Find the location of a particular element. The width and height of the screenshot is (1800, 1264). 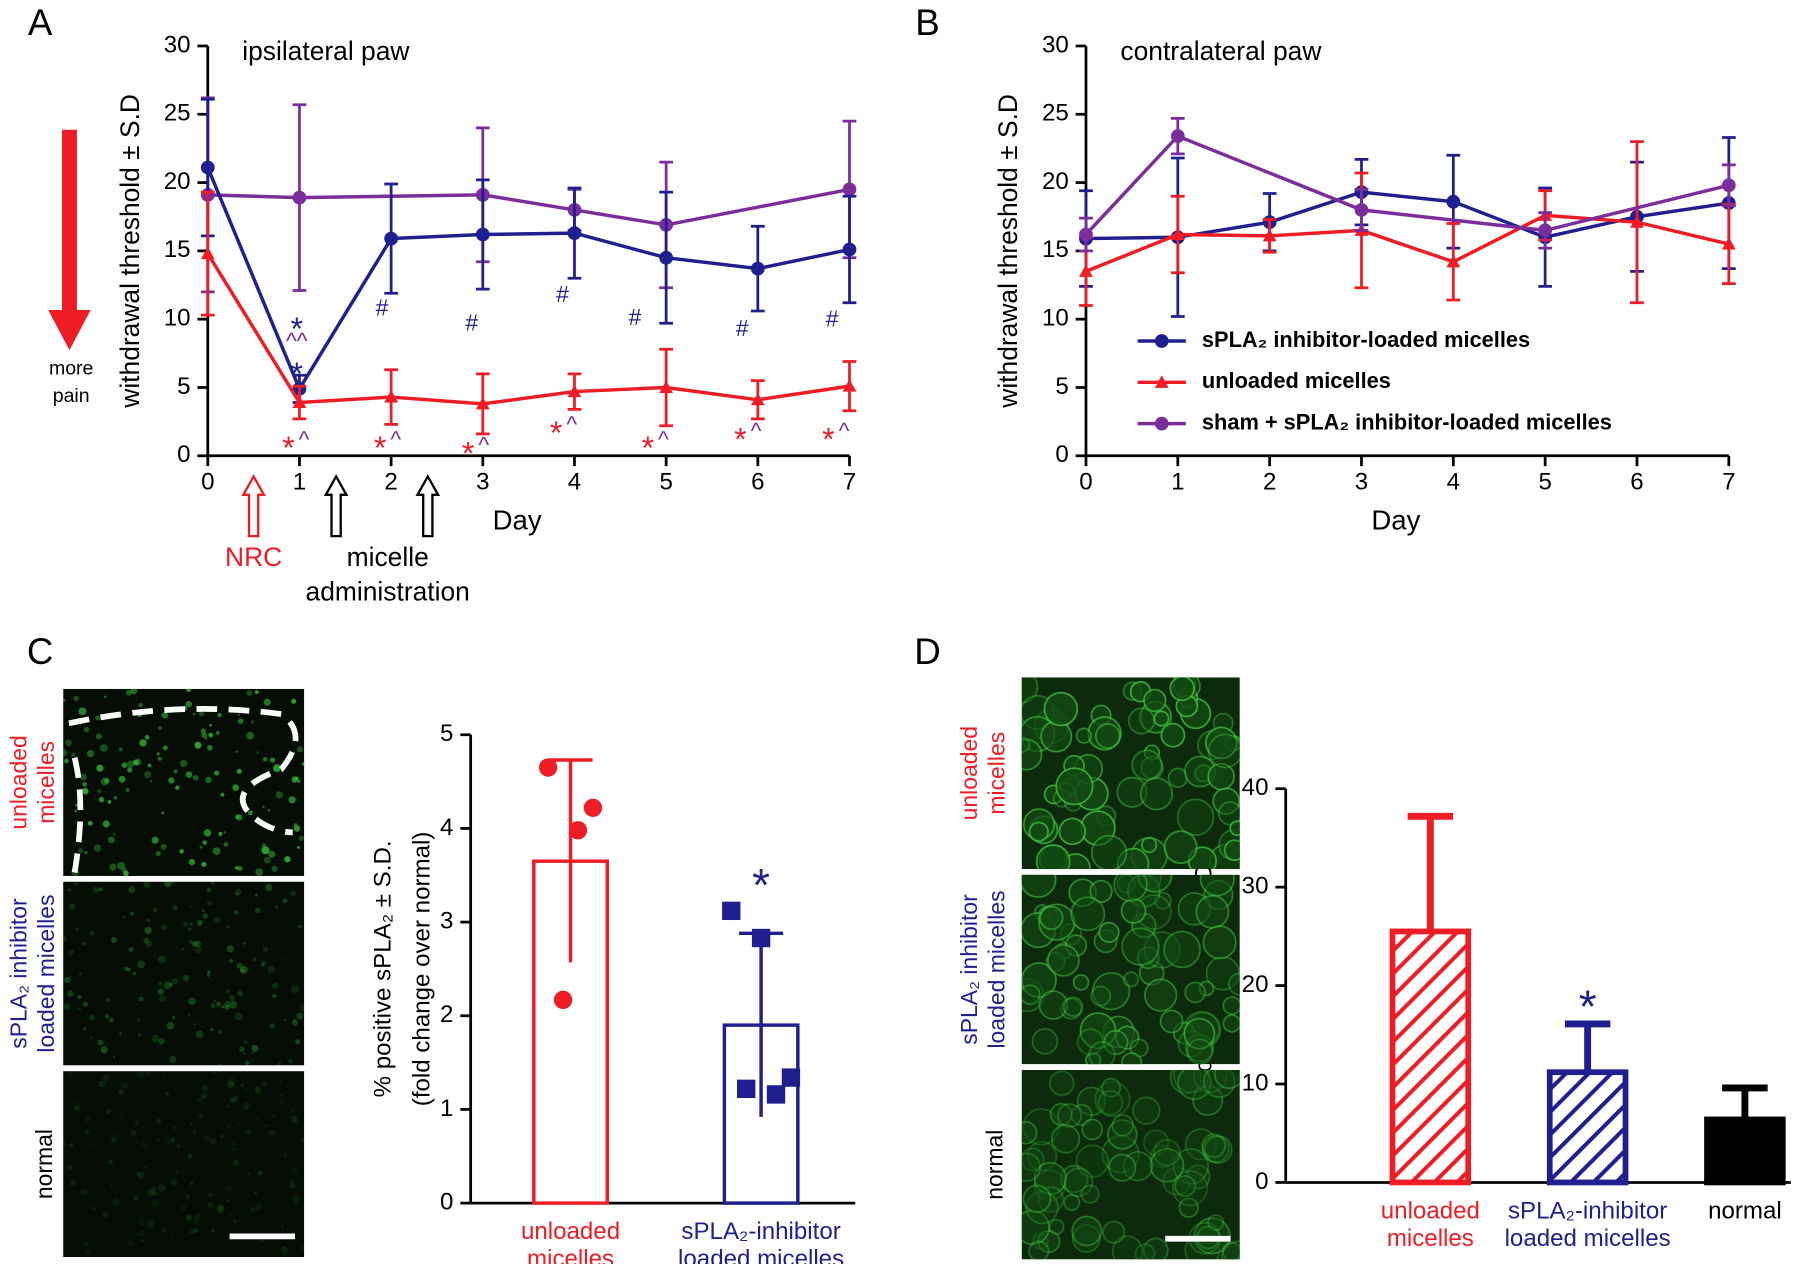

image-label-line: unloaded is located at coordinates (19, 782).